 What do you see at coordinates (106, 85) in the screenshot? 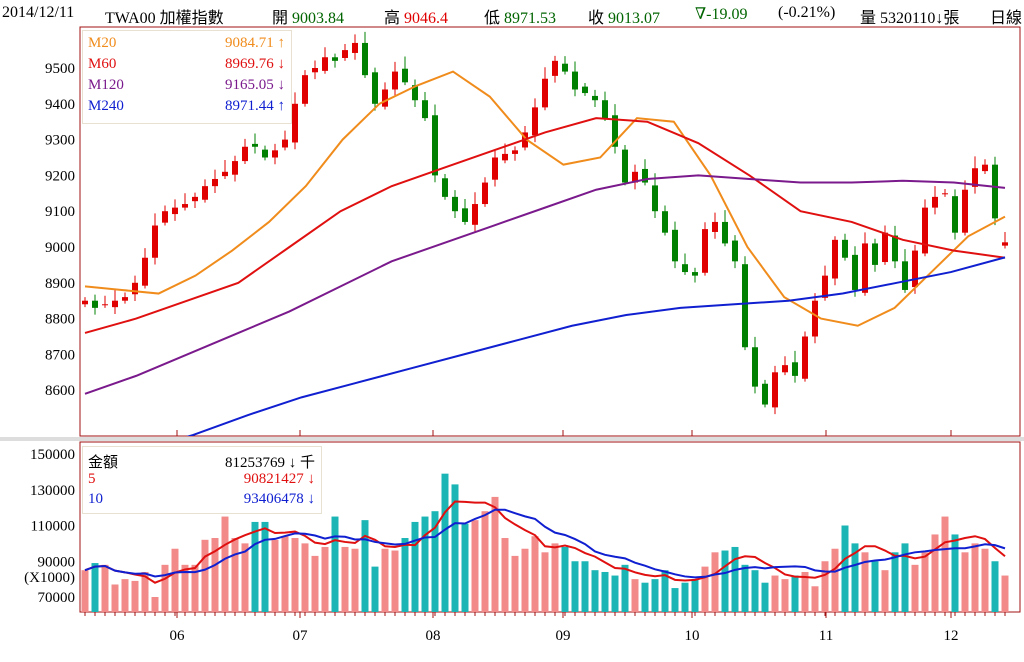
I see `price-legend-item-name: M120` at bounding box center [106, 85].